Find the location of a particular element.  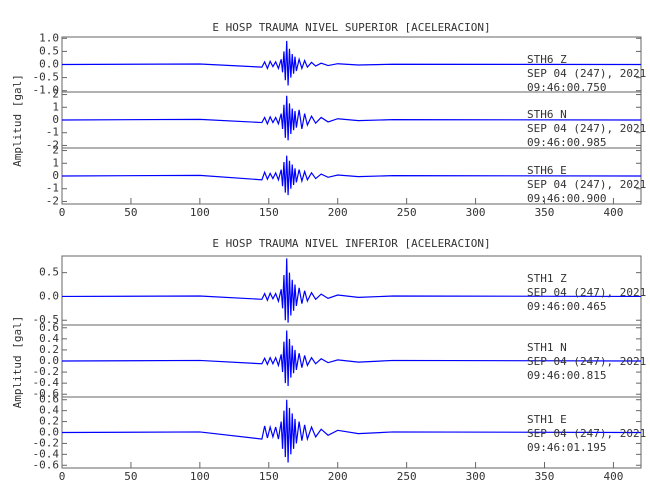

trace-time: 09:46:01.195 is located at coordinates (566, 447).